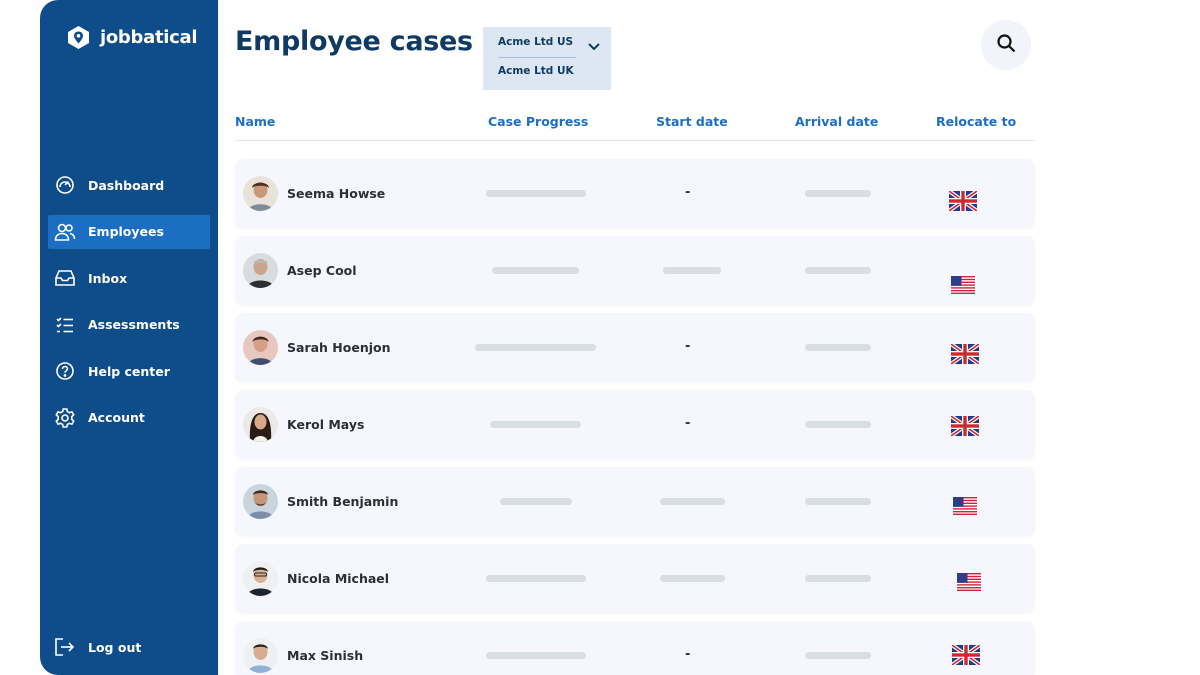 This screenshot has height=675, width=1200. I want to click on sidebar-item-help-center: Help center, so click(129, 371).